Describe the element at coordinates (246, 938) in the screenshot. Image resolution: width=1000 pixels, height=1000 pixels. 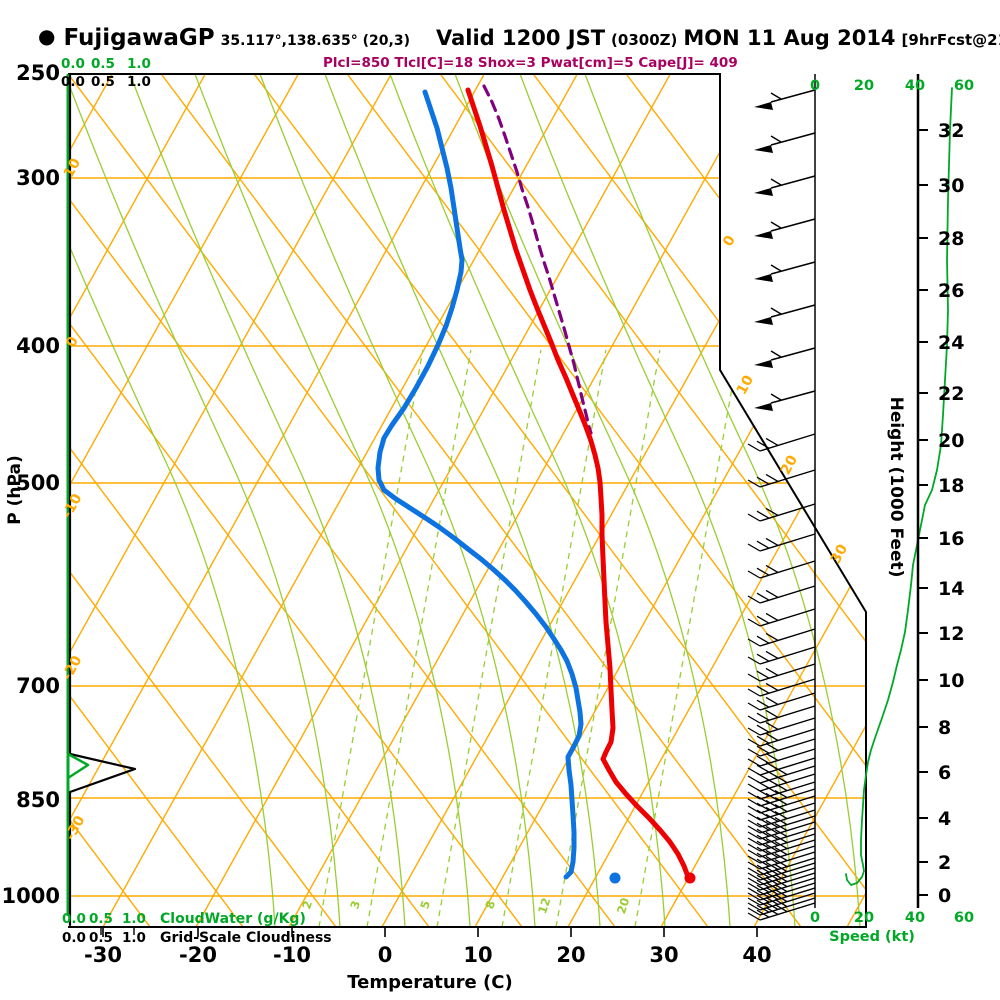
I see `cloudiness-scale-title: Grid-Scale Cloudiness` at that location.